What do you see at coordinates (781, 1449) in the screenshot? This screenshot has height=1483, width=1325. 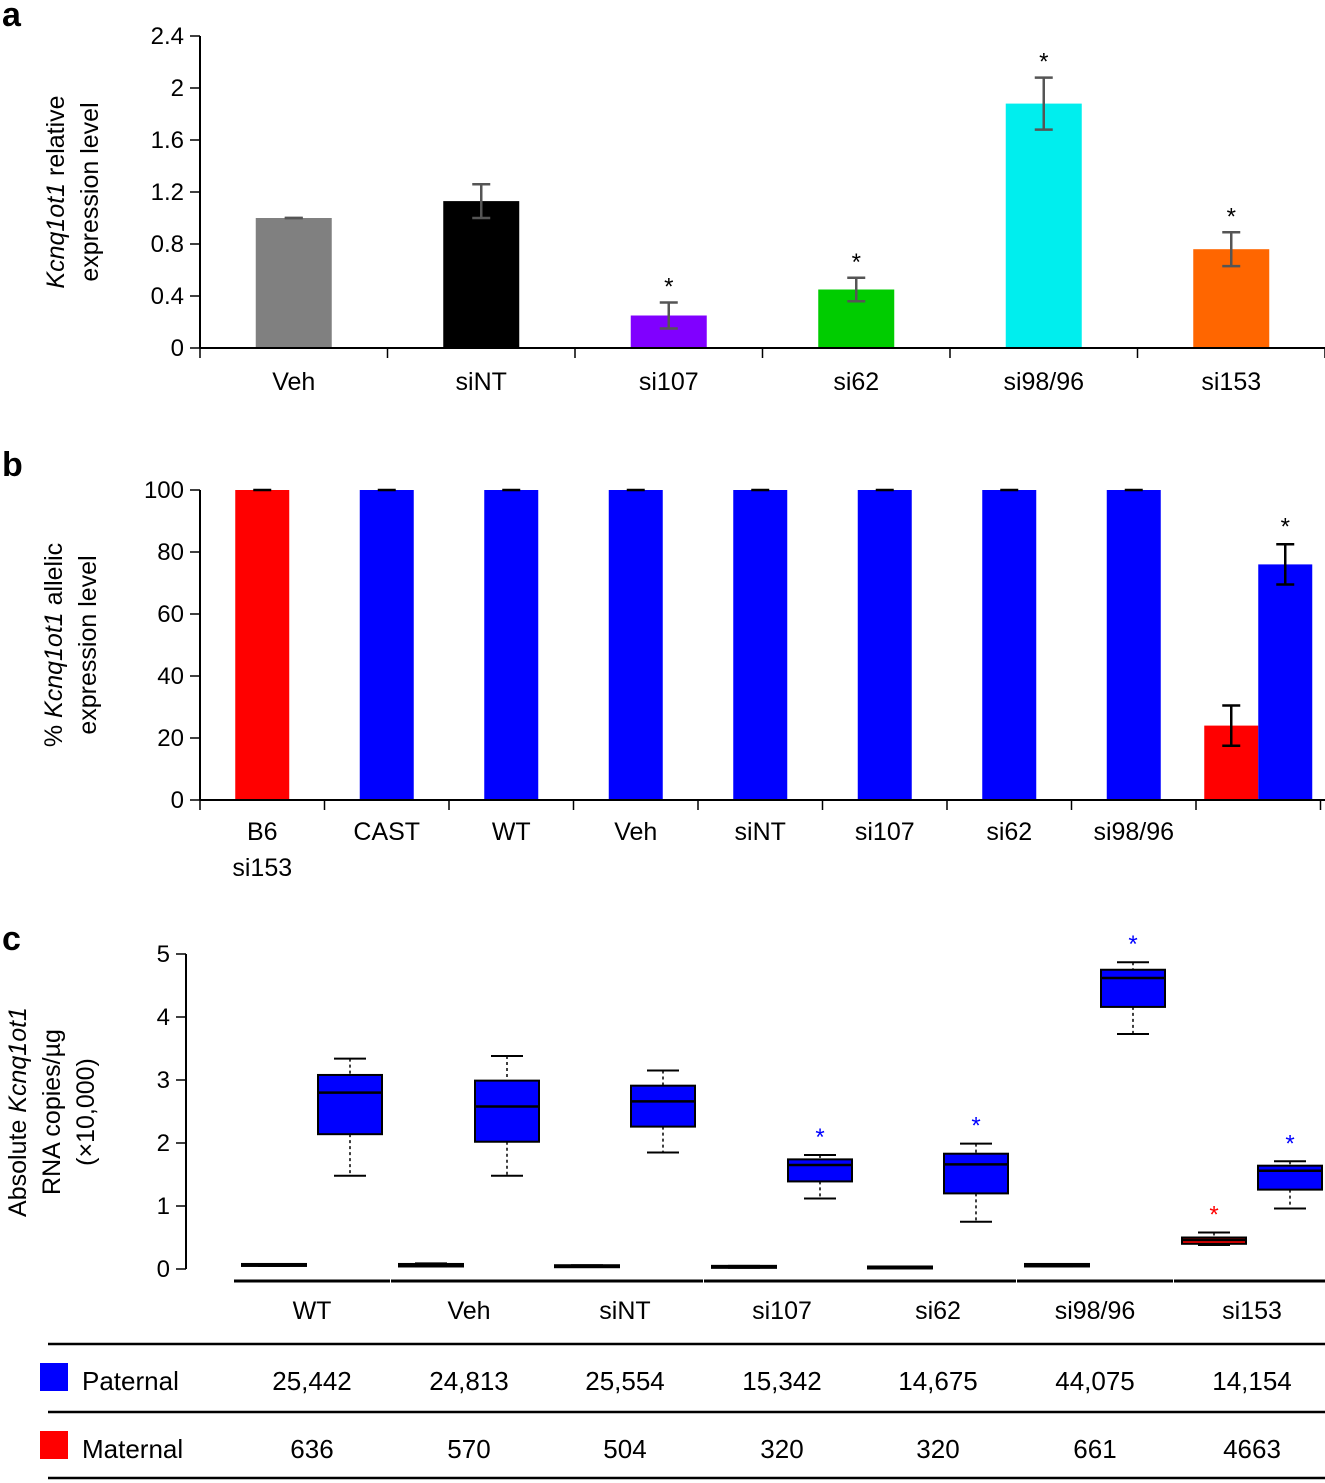 I see `table-cell-maternal-si107: 320` at bounding box center [781, 1449].